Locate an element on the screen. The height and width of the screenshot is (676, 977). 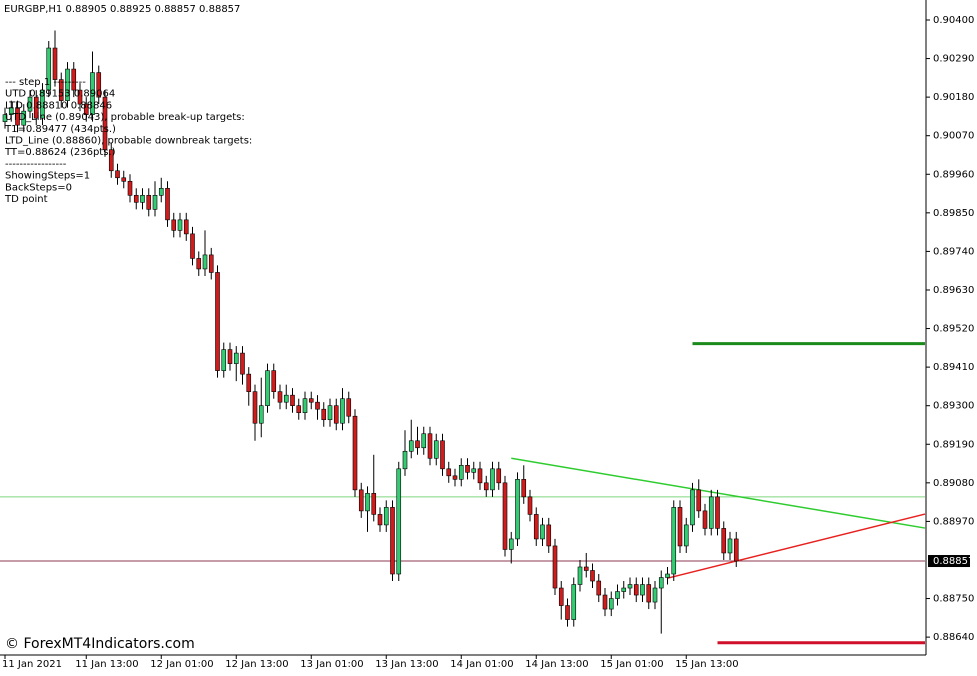
indicator-info: T1=0.89477 (434pts.) is located at coordinates (60, 129).